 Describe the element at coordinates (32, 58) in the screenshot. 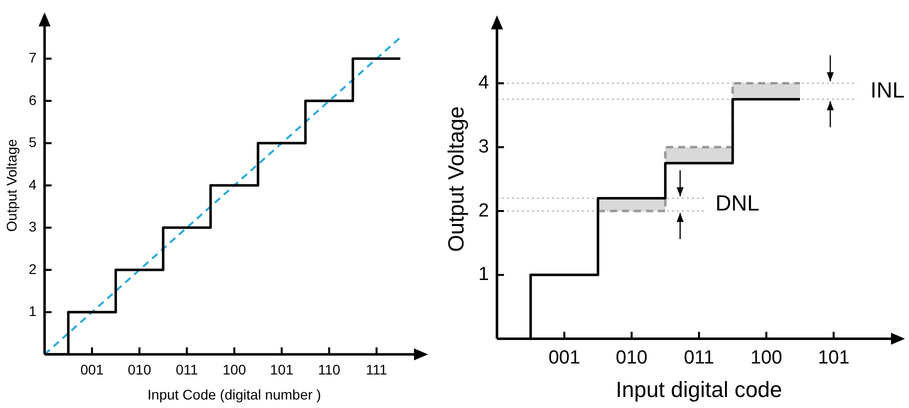

I see `y-tick-label: 7` at that location.